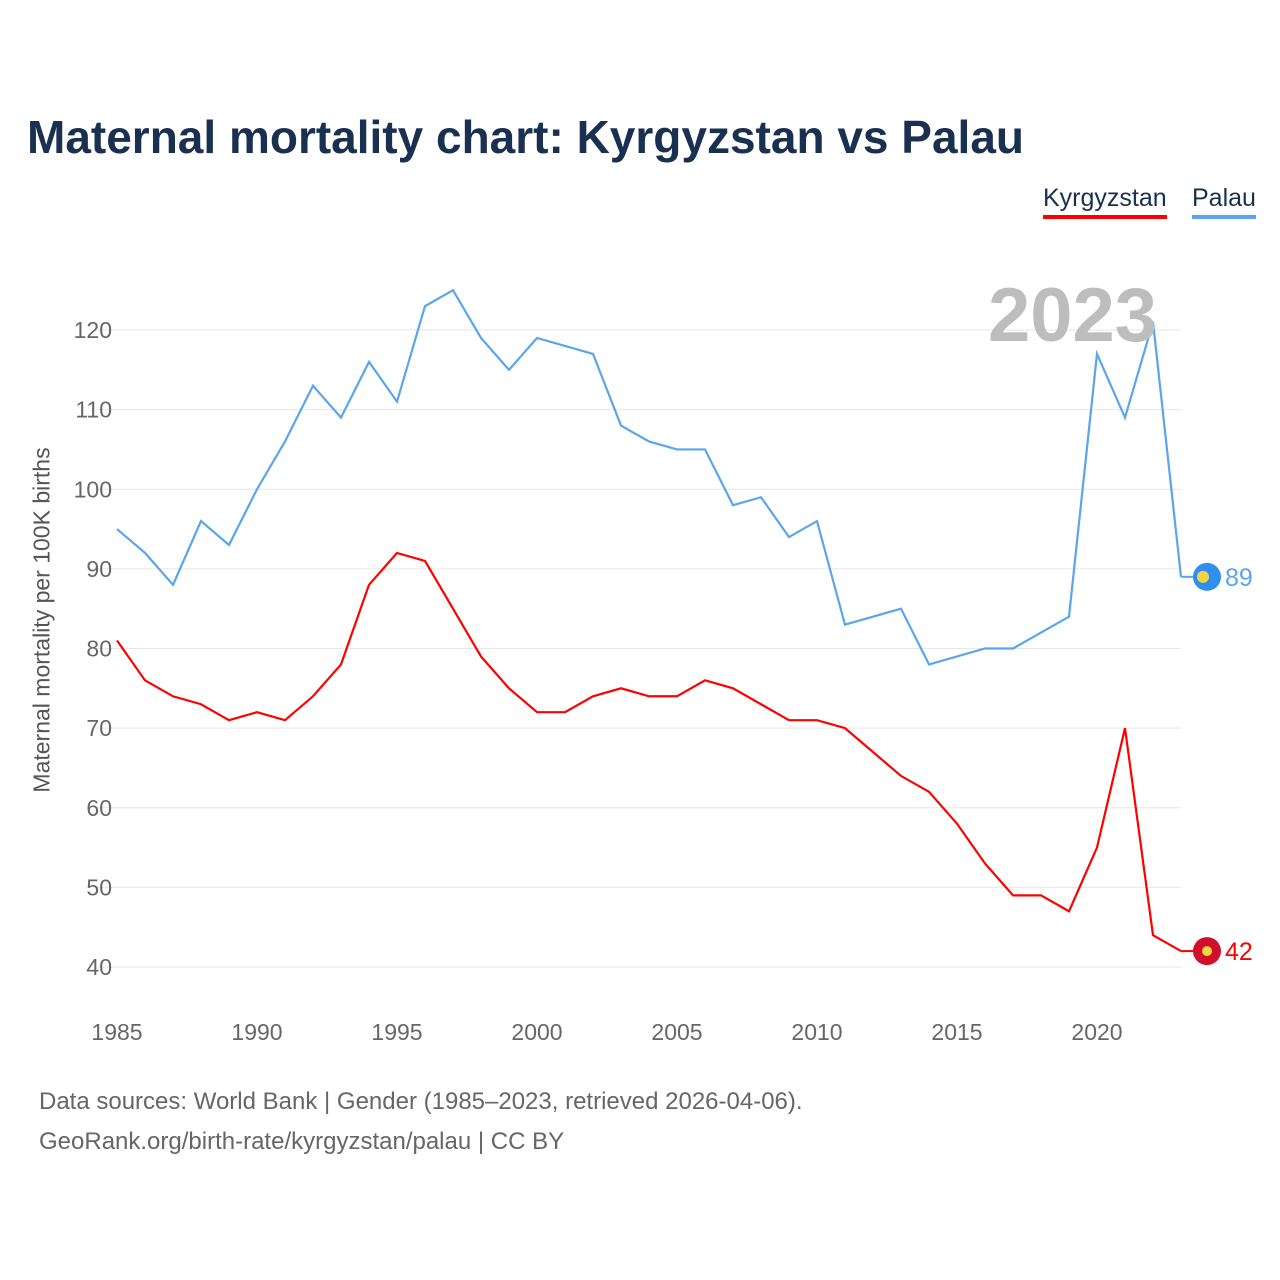  Describe the element at coordinates (116, 1032) in the screenshot. I see `x-tick-label: 1985` at that location.